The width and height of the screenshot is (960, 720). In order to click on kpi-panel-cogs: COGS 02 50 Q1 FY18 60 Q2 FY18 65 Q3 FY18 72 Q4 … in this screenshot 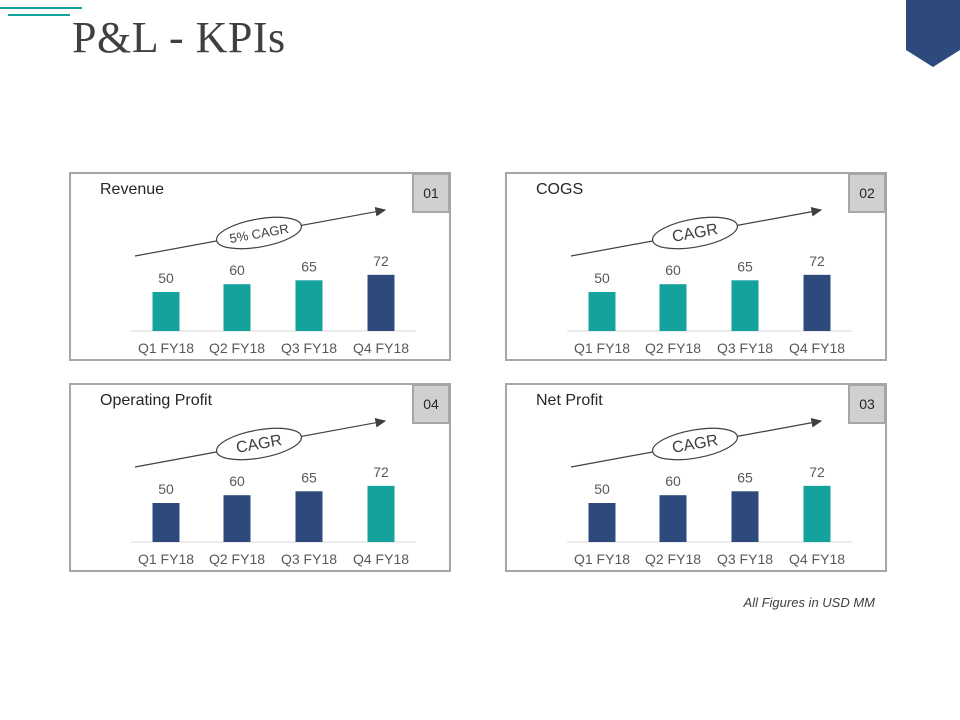, I will do `click(696, 266)`.